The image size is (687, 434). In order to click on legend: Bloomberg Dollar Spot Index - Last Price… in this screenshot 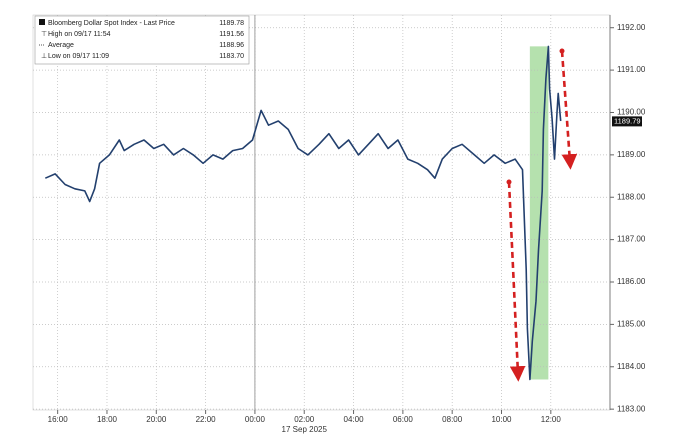, I will do `click(142, 40)`.